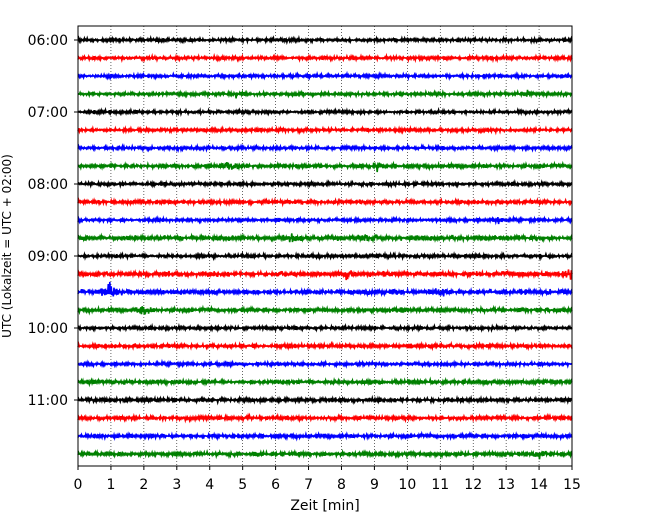 The image size is (650, 520). I want to click on x-tick-label: 13, so click(506, 485).